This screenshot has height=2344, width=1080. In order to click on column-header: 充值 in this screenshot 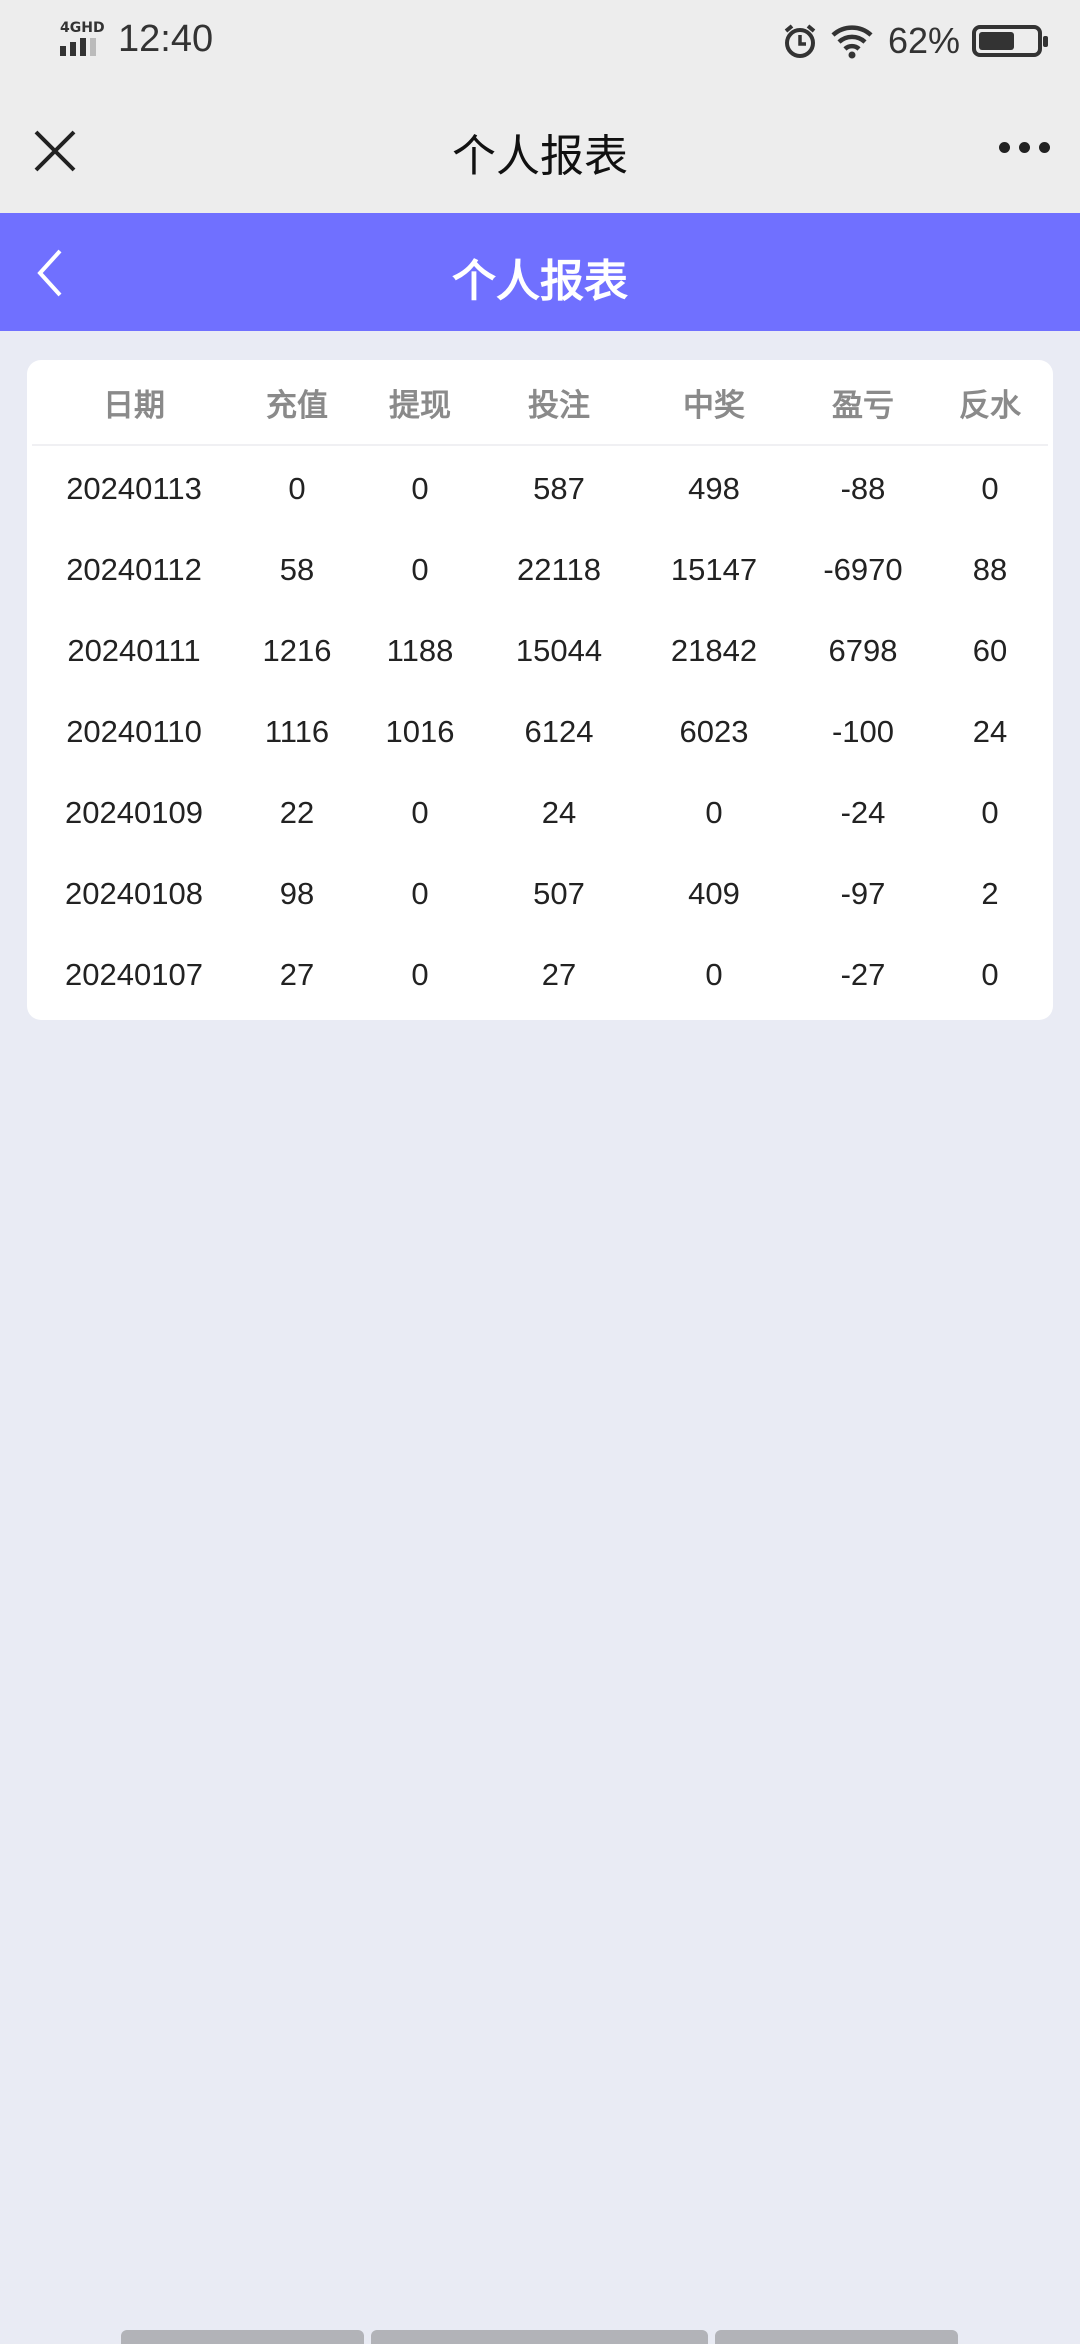, I will do `click(297, 405)`.